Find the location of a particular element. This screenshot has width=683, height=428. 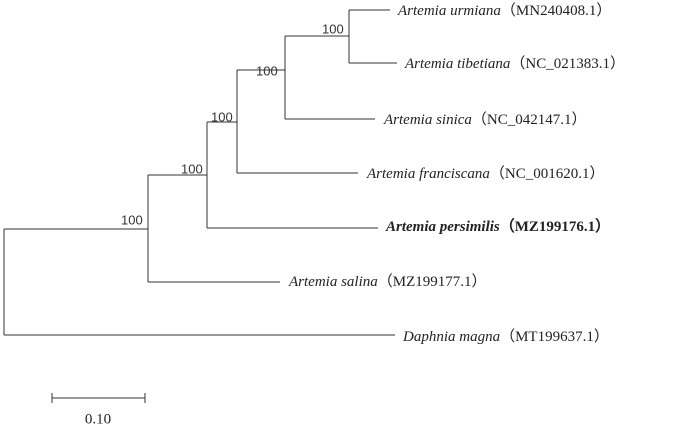

taxon-label: Artemia urmiana（MN240408.1） is located at coordinates (504, 10).